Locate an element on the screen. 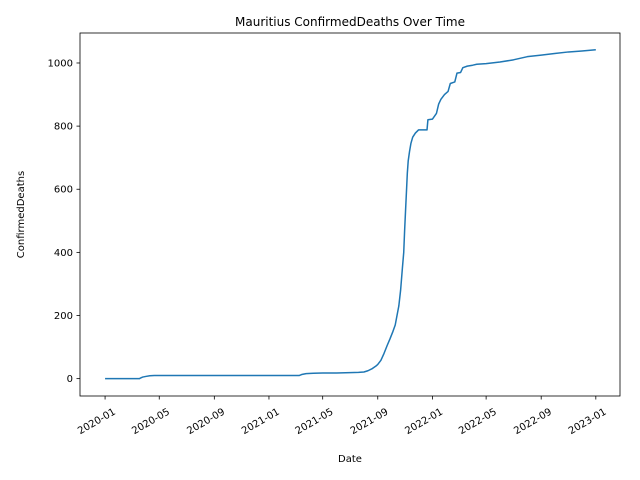 This screenshot has width=640, height=480. x-tick-label: 2020-05 is located at coordinates (151, 422).